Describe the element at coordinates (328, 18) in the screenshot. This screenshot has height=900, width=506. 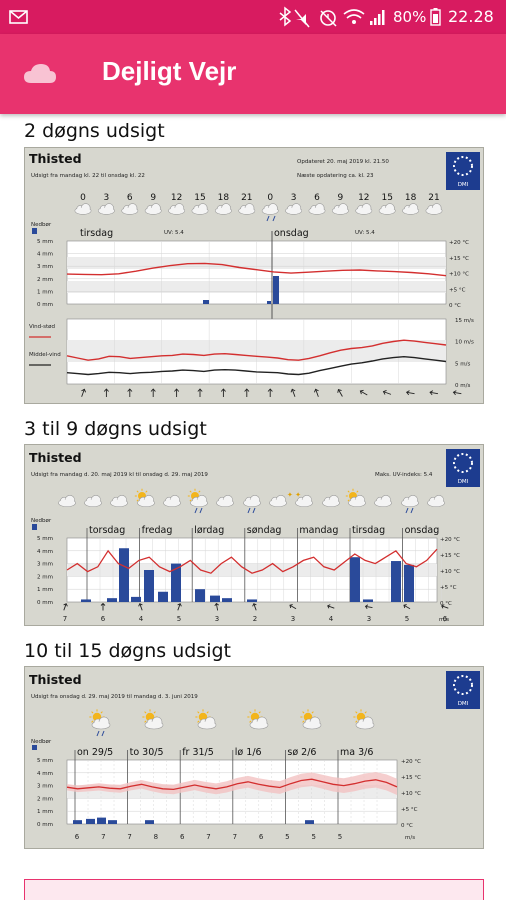
I see `alarm-icon` at that location.